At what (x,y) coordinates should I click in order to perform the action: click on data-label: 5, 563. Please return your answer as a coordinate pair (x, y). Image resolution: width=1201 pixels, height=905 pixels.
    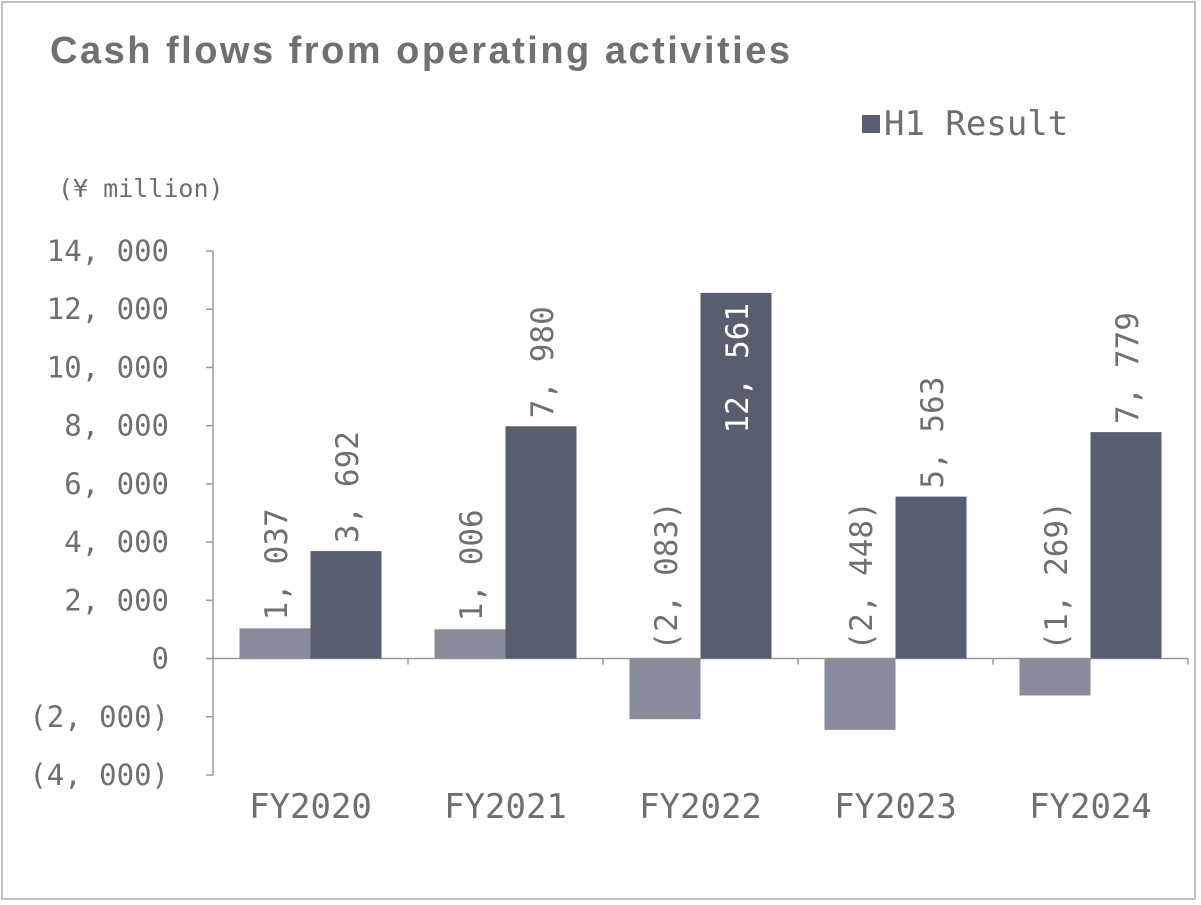
    Looking at the image, I should click on (933, 433).